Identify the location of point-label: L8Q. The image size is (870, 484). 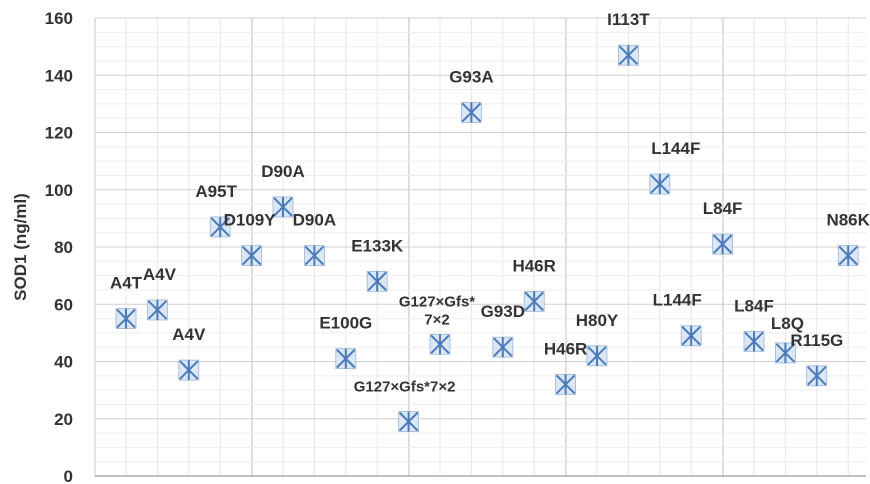
(787, 323).